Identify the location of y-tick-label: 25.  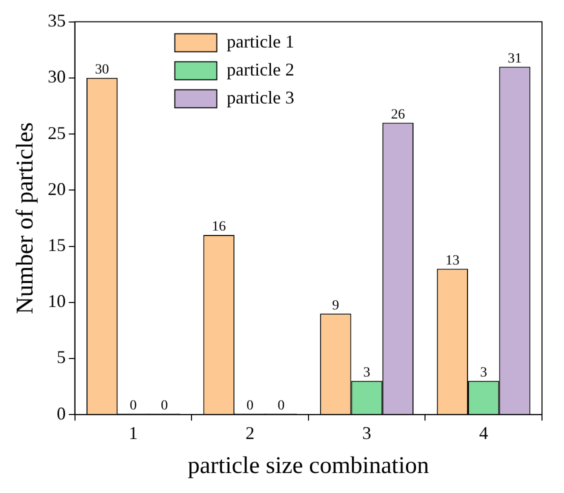
(57, 132).